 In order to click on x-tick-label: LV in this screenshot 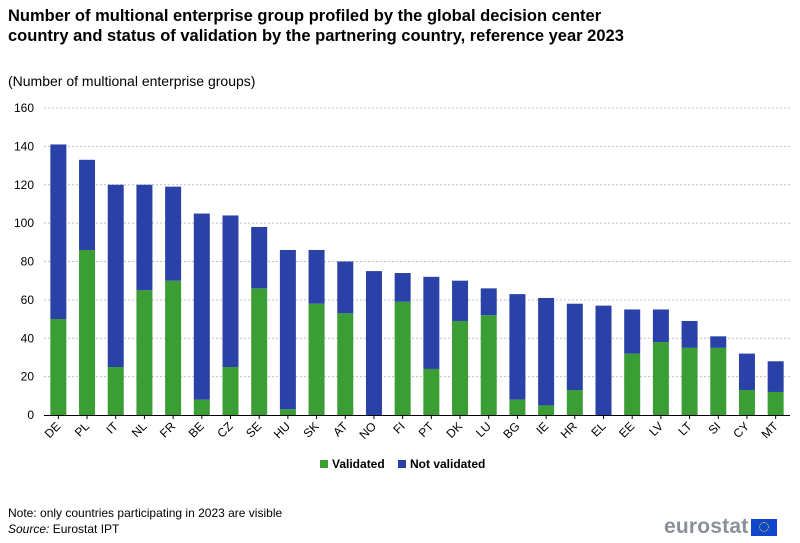, I will do `click(656, 429)`.